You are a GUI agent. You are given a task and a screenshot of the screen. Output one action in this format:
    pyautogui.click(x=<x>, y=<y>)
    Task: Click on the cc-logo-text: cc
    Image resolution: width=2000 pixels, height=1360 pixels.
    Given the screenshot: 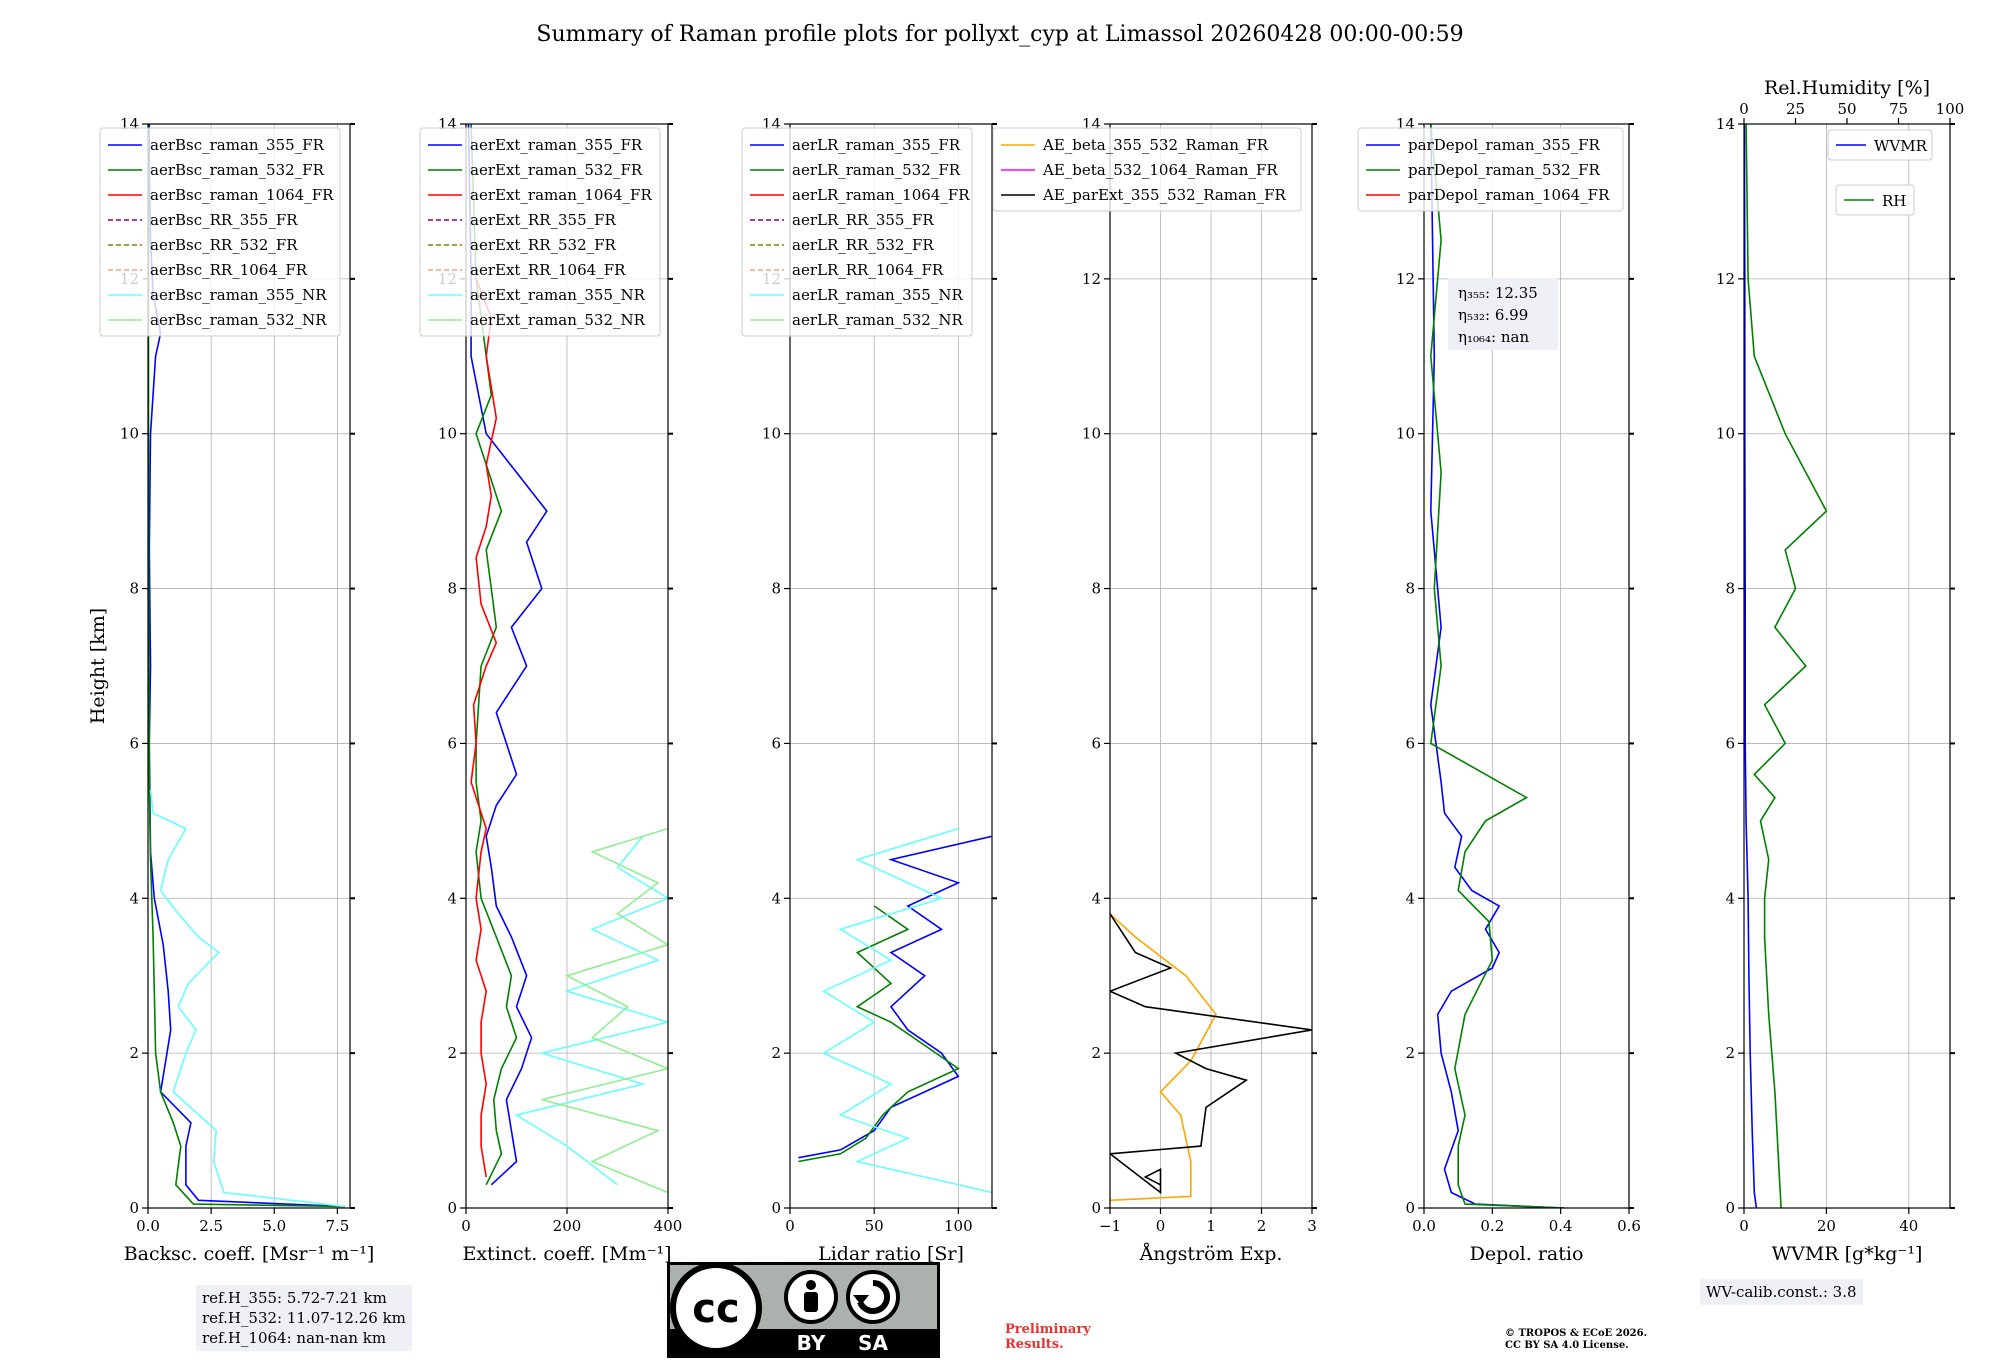 What is the action you would take?
    pyautogui.click(x=715, y=1309)
    